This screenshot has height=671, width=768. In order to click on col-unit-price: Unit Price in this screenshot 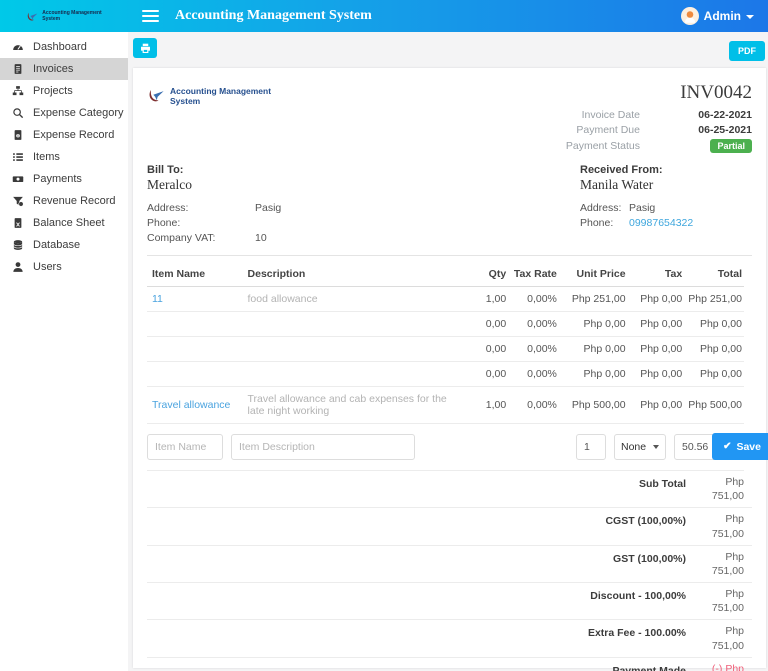, I will do `click(593, 273)`.